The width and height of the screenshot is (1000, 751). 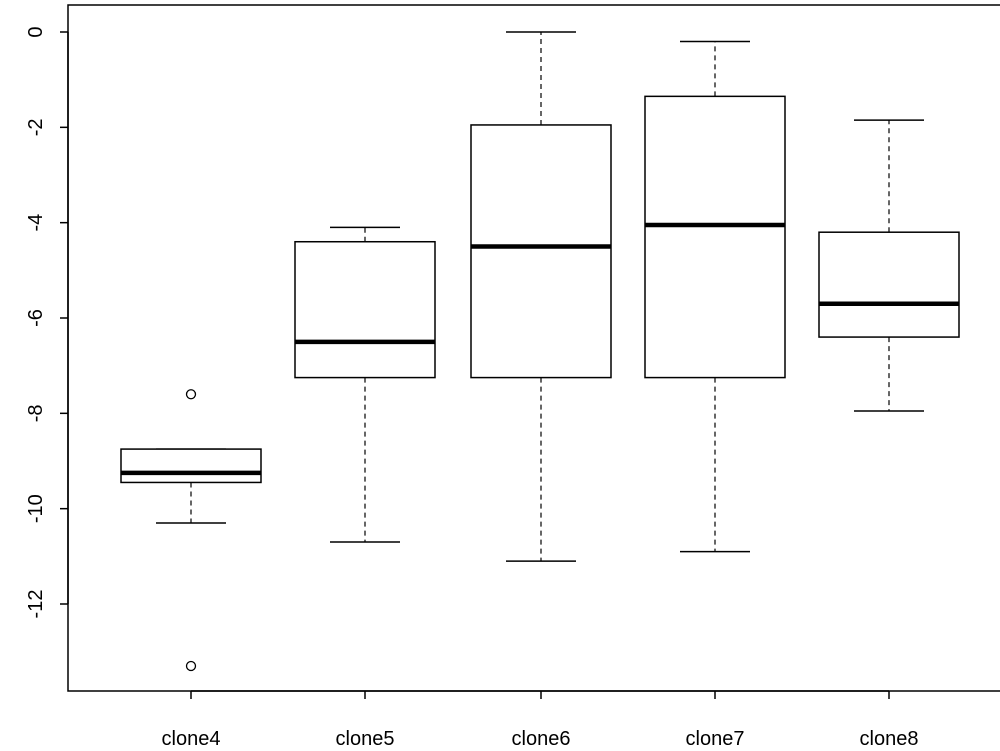 What do you see at coordinates (36, 31) in the screenshot?
I see `y-tick-label: 0` at bounding box center [36, 31].